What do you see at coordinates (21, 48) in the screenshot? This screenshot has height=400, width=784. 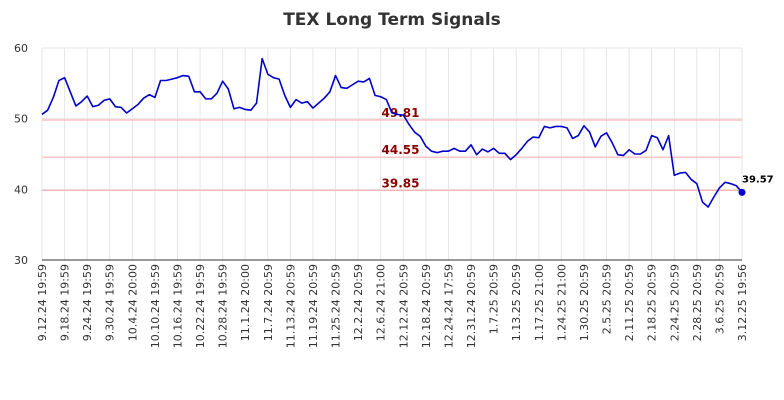 I see `y-tick-label: 60` at bounding box center [21, 48].